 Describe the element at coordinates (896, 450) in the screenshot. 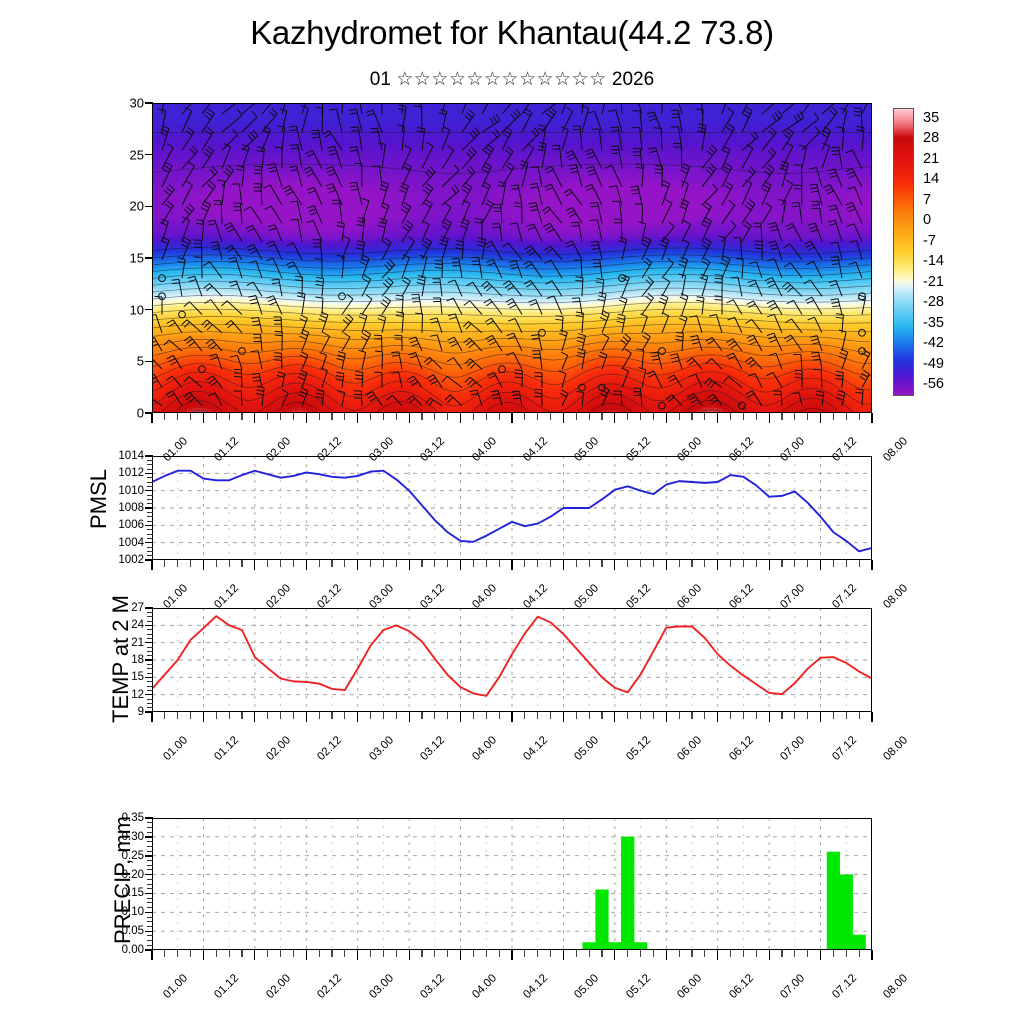

I see `x-axis-tick-label: 08.00` at that location.